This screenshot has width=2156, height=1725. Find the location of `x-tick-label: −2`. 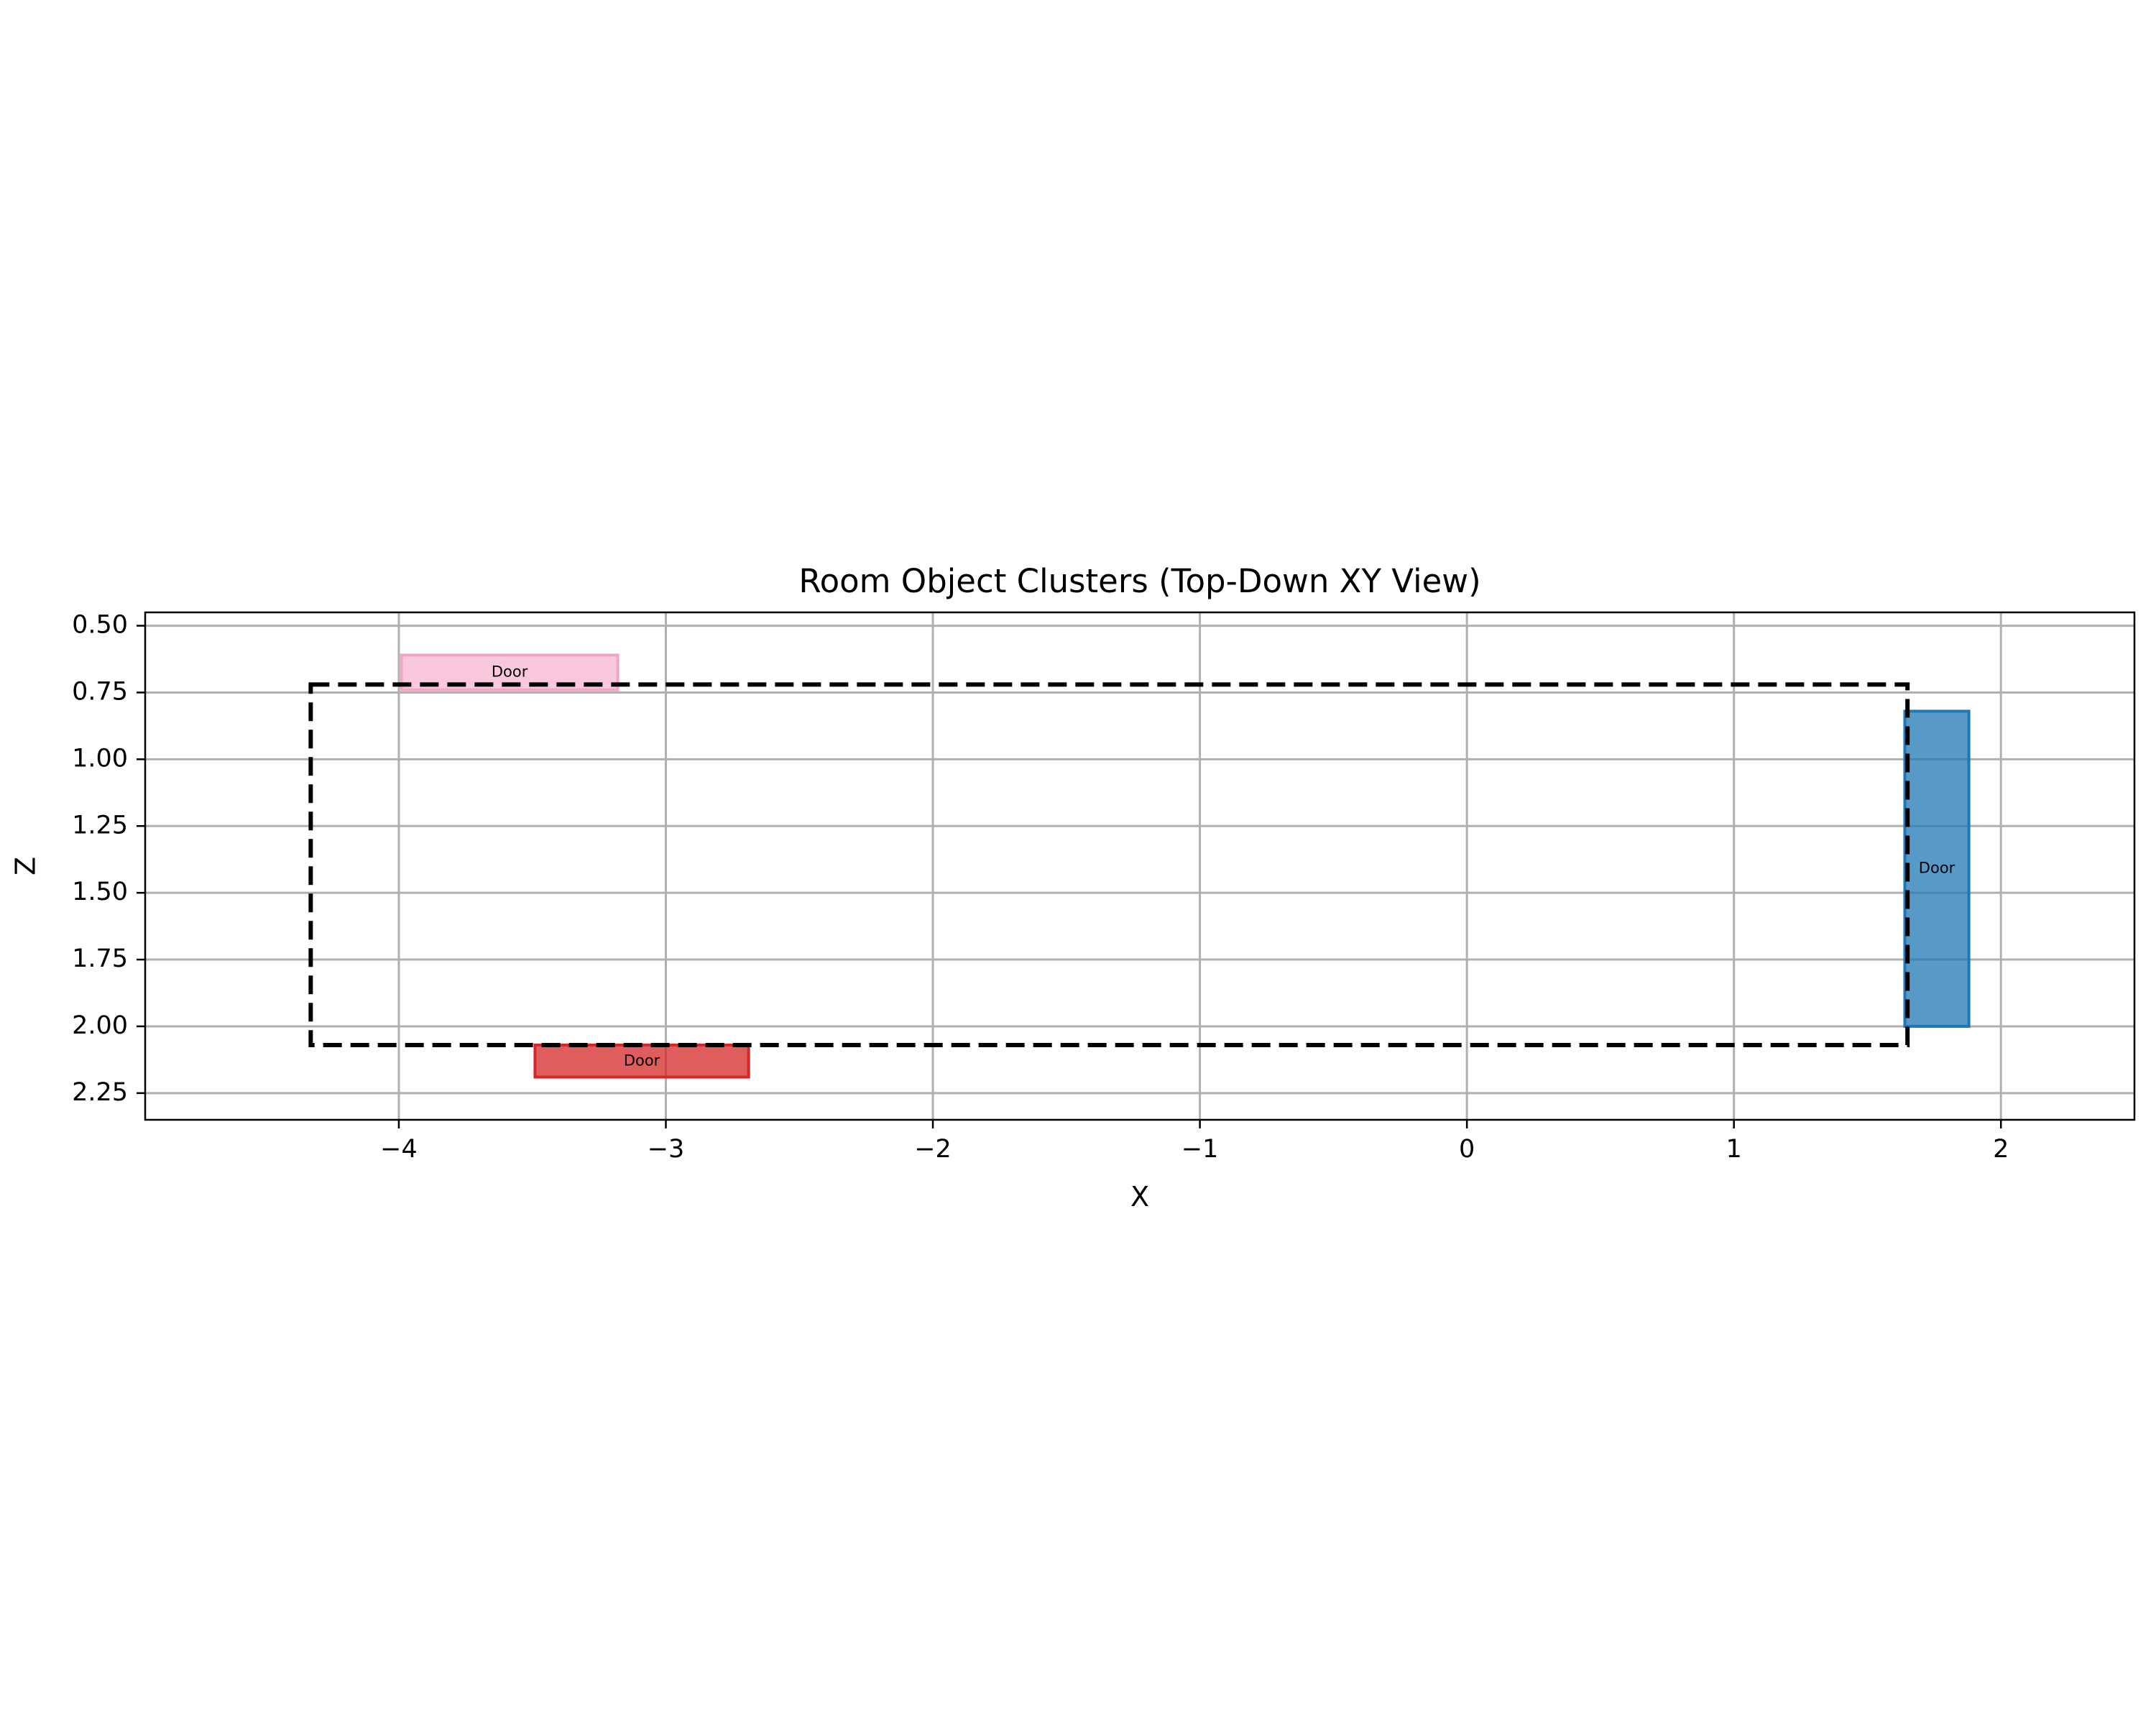

x-tick-label: −2 is located at coordinates (933, 1149).